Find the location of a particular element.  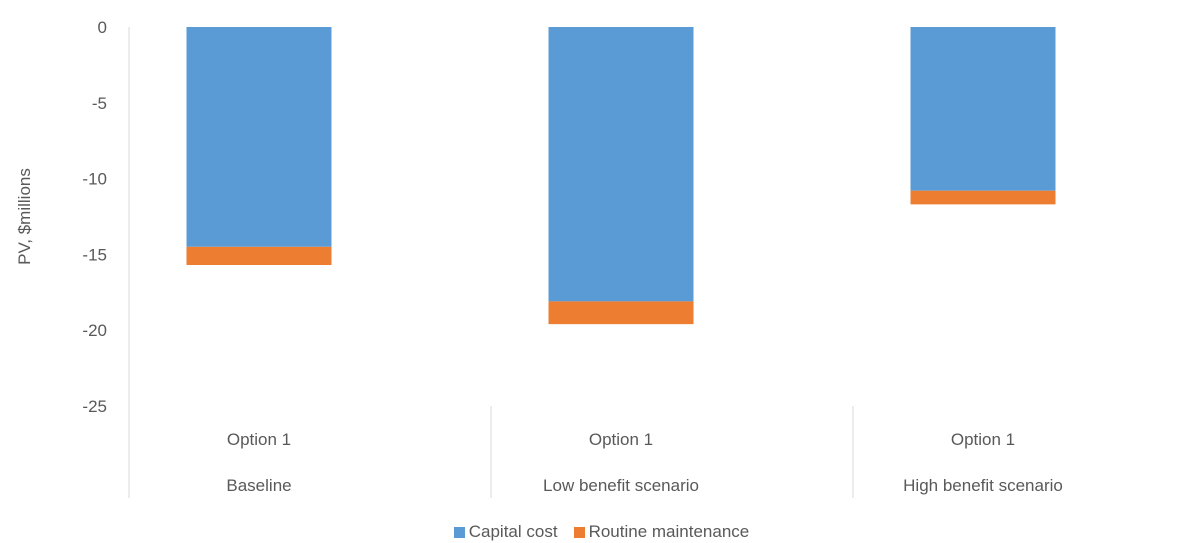

legend: Capital cost Routine maintenance is located at coordinates (601, 532).